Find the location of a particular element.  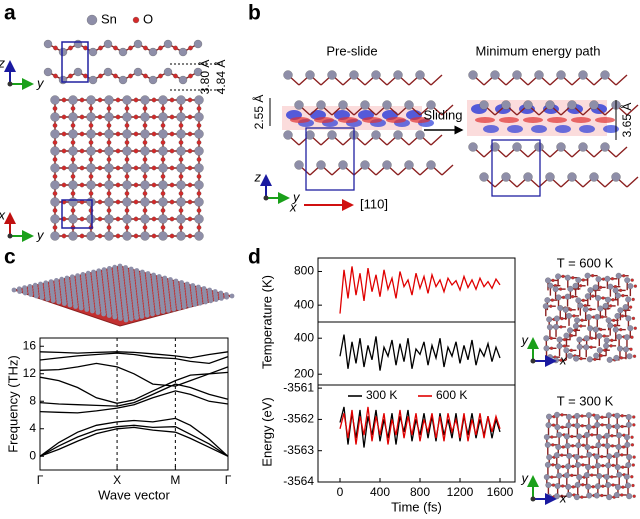

dimension: 3.65 Å is located at coordinates (626, 120).